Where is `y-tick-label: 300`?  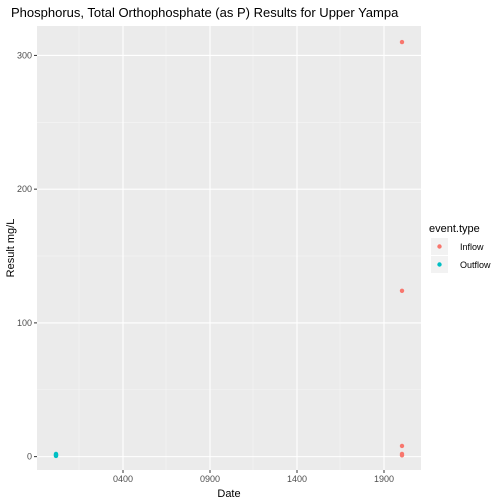 y-tick-label: 300 is located at coordinates (24, 55).